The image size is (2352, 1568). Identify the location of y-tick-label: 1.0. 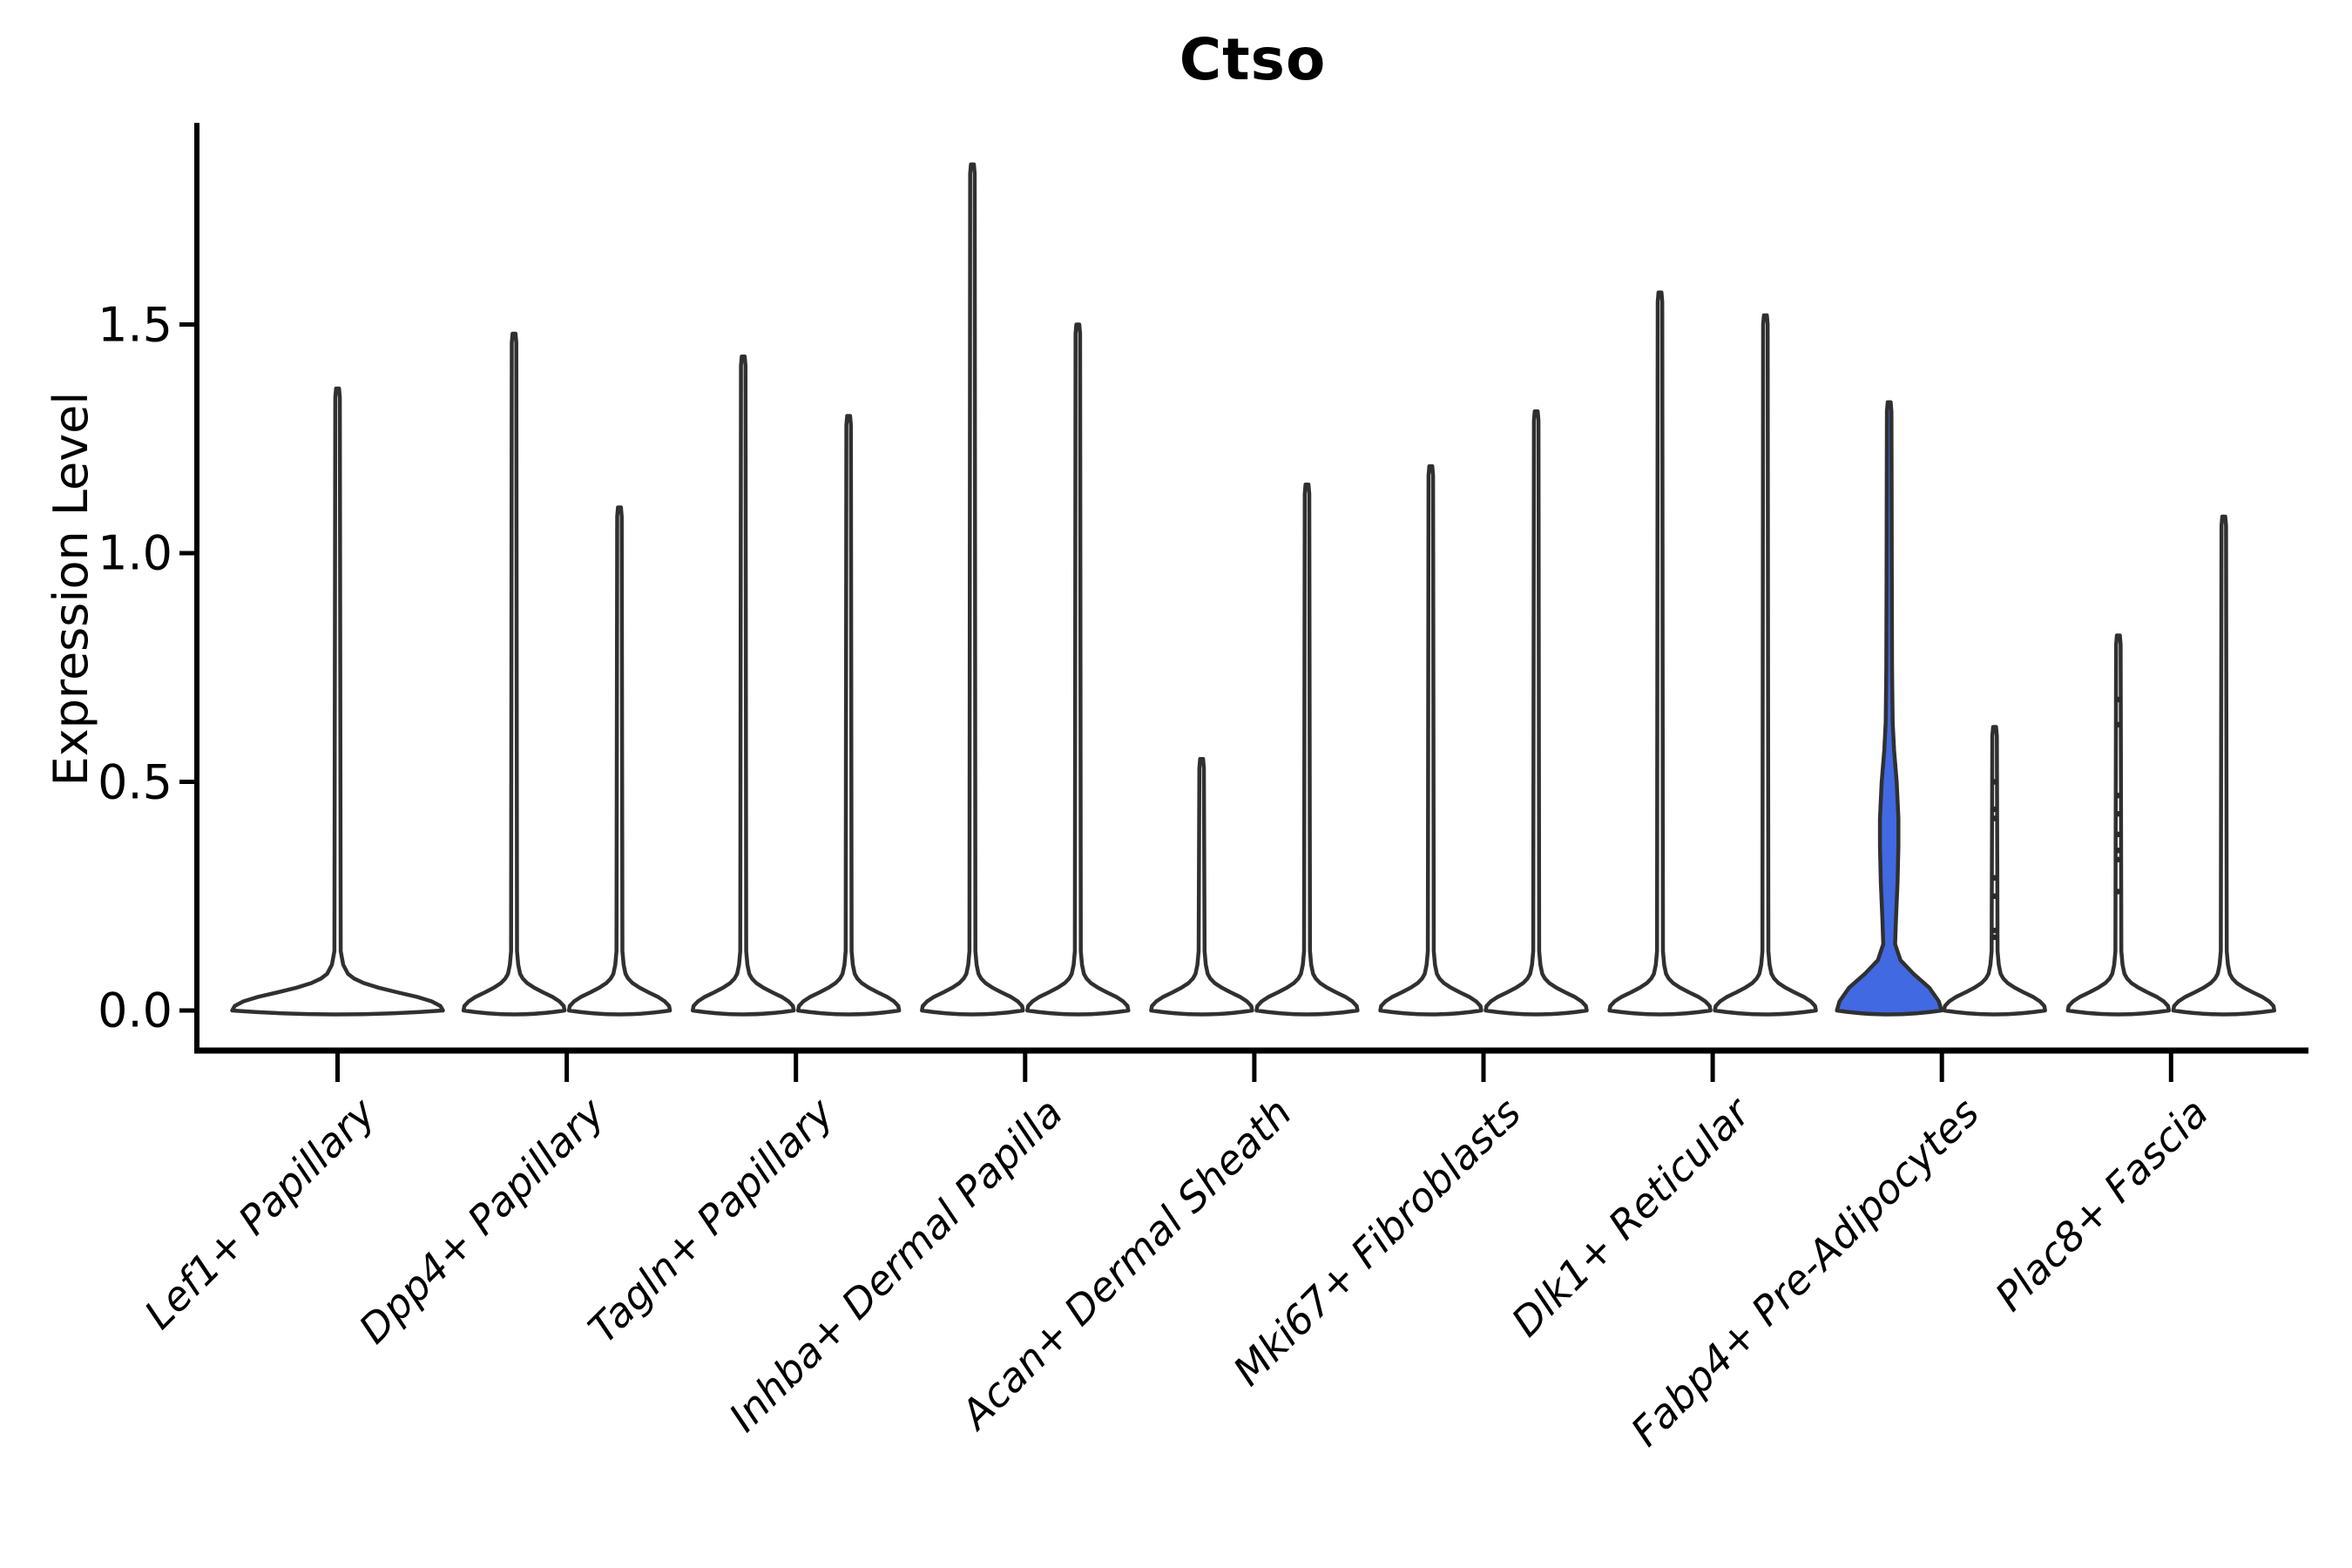
(135, 553).